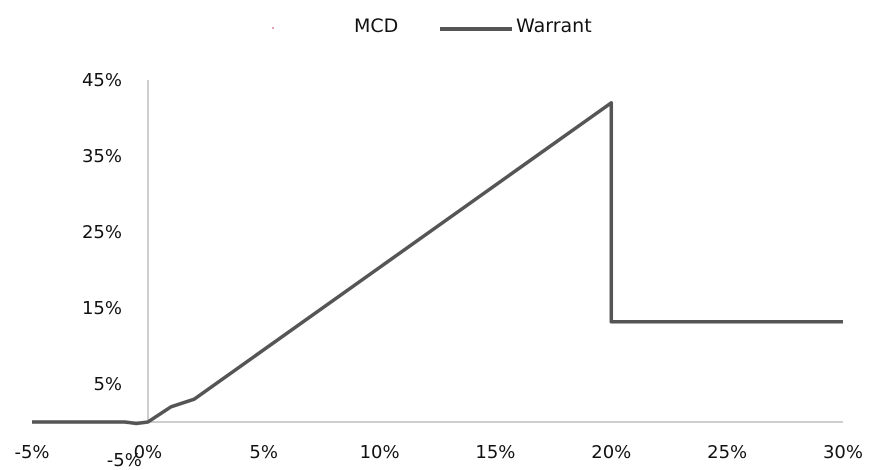 The image size is (870, 470). I want to click on x-tick-label: -5%, so click(31, 452).